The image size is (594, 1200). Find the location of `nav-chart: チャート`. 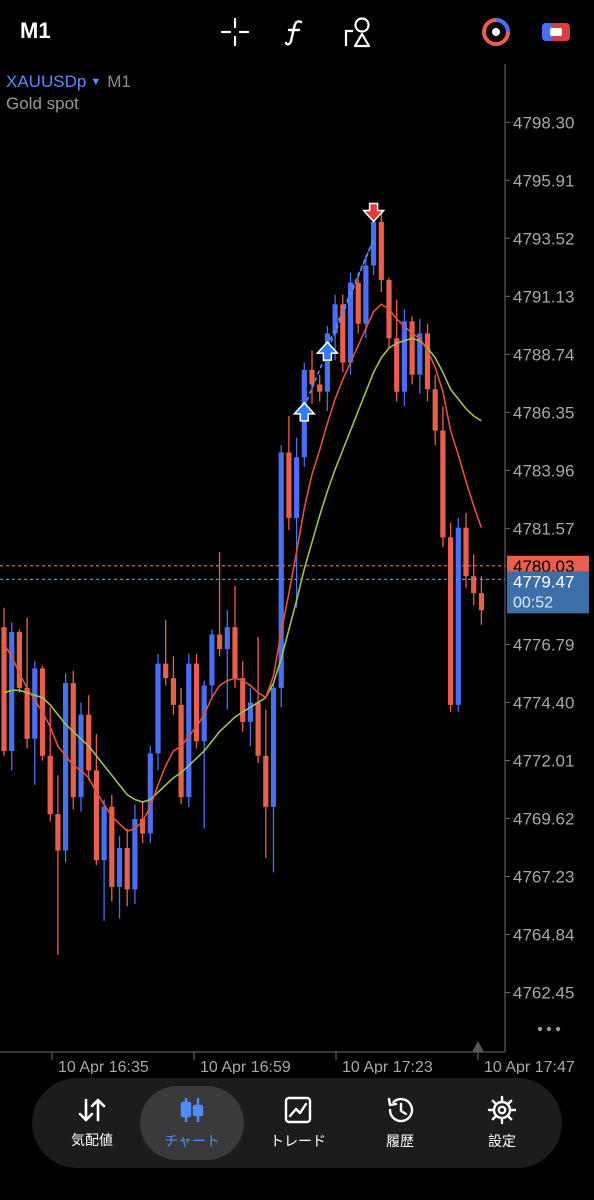

nav-chart: チャート is located at coordinates (192, 1123).